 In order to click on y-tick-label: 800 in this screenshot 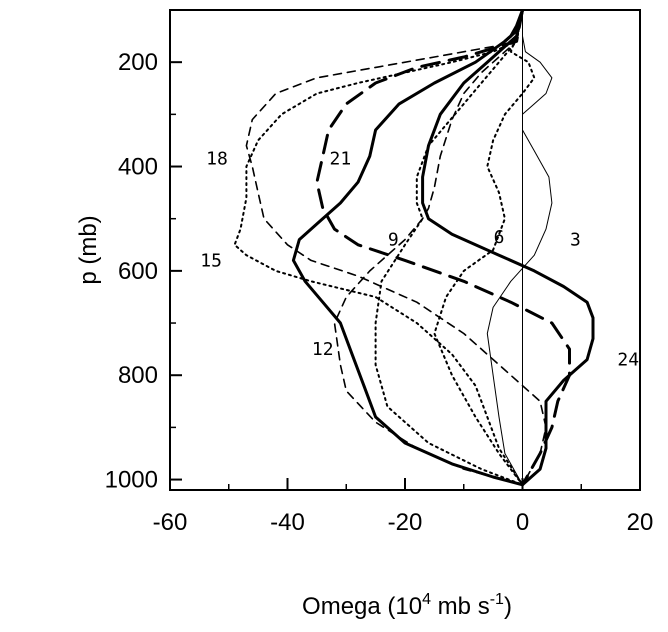, I will do `click(138, 375)`.